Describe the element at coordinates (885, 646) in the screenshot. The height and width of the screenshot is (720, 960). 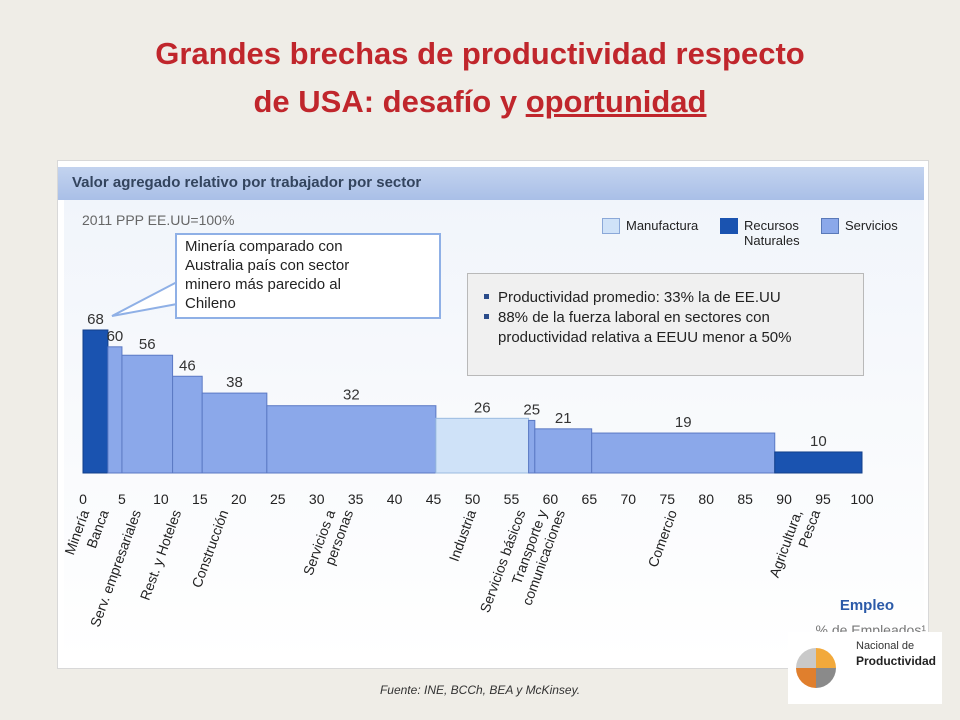
I see `logo-text-1: Nacional de` at that location.